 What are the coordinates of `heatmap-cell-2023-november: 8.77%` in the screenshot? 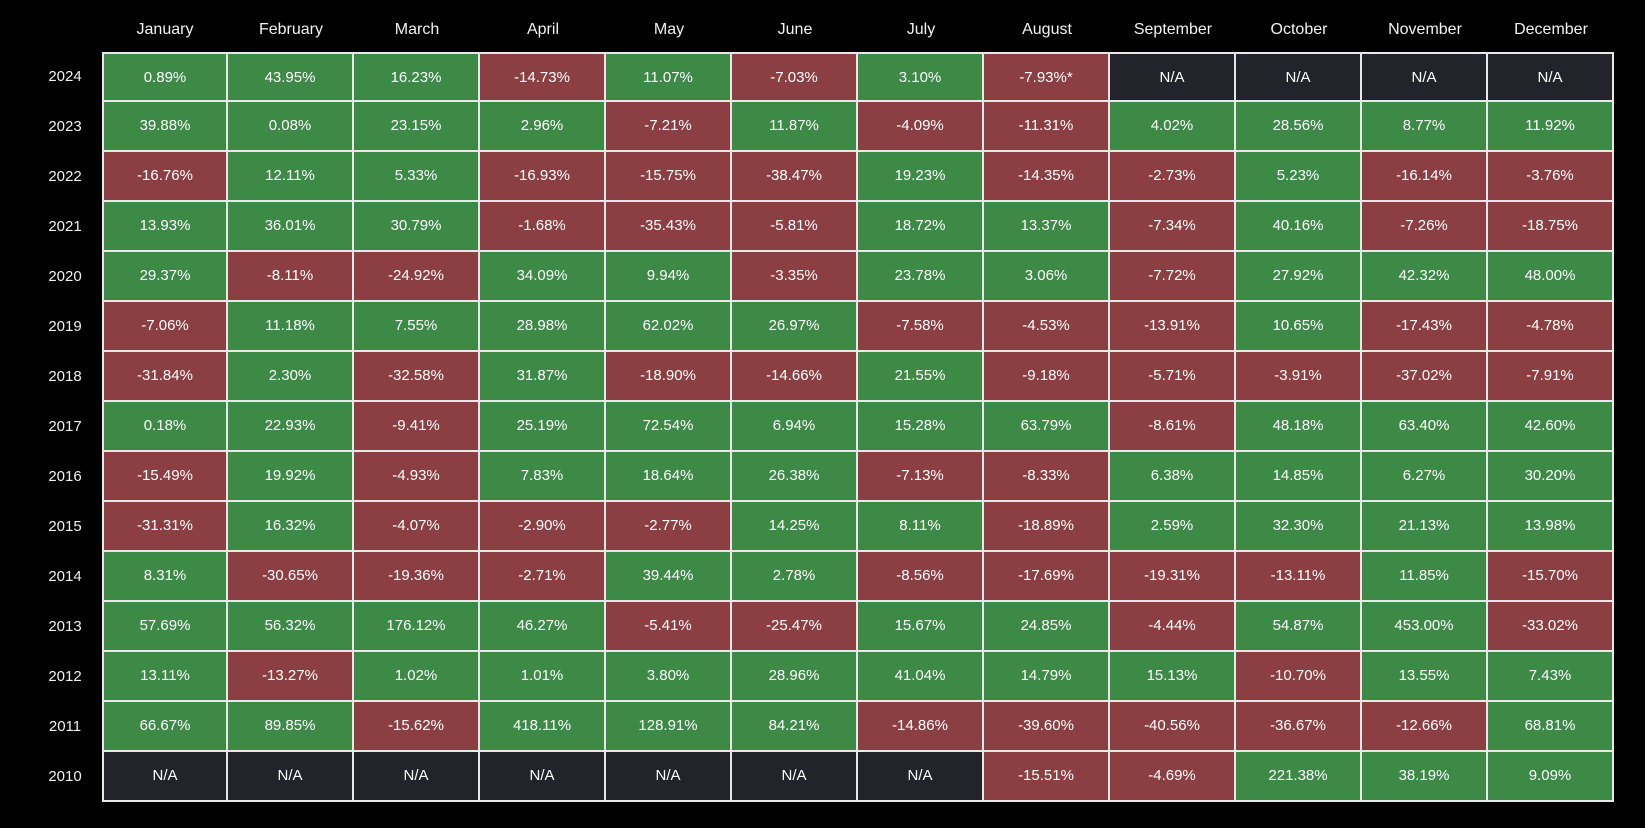 It's located at (1425, 127).